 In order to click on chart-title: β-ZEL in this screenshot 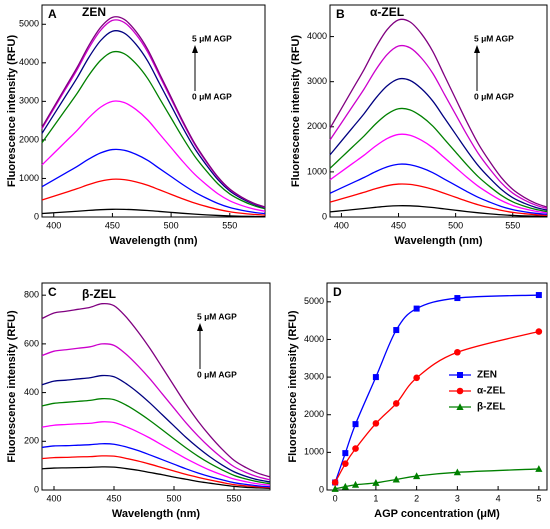, I will do `click(99, 294)`.